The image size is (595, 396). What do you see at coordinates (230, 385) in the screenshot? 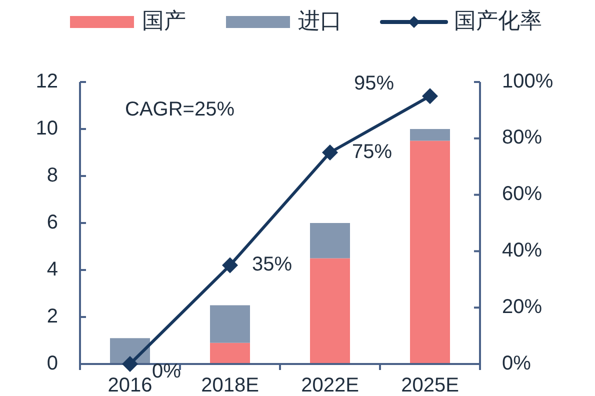
I see `xtick: 2018E` at bounding box center [230, 385].